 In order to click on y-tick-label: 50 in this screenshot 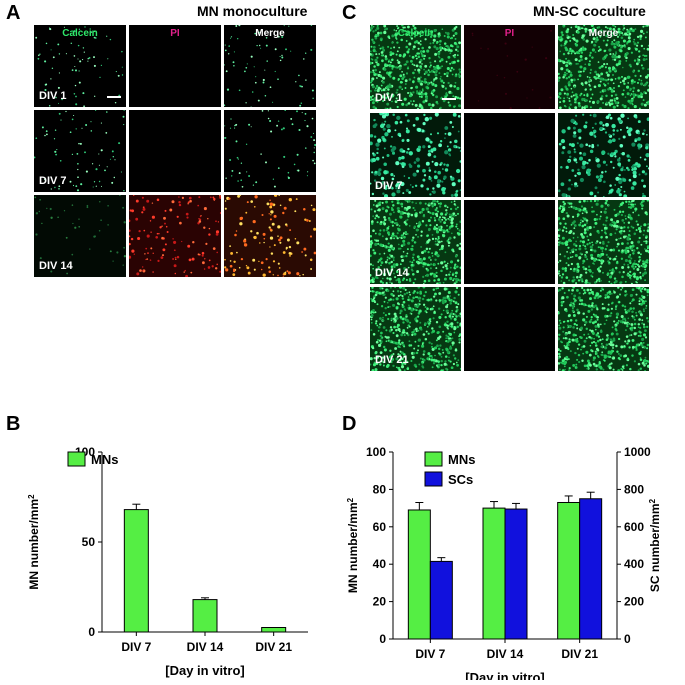, I will do `click(89, 542)`.